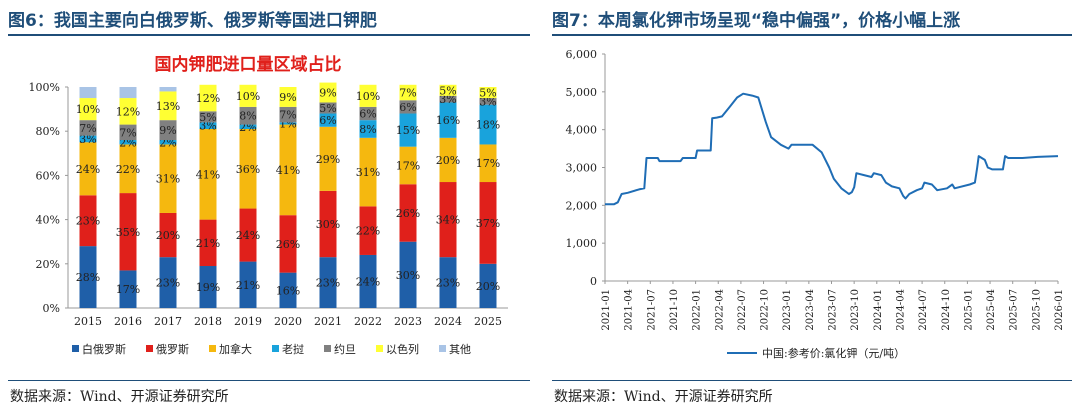  What do you see at coordinates (51, 308) in the screenshot?
I see `y-tick-label: 0%` at bounding box center [51, 308].